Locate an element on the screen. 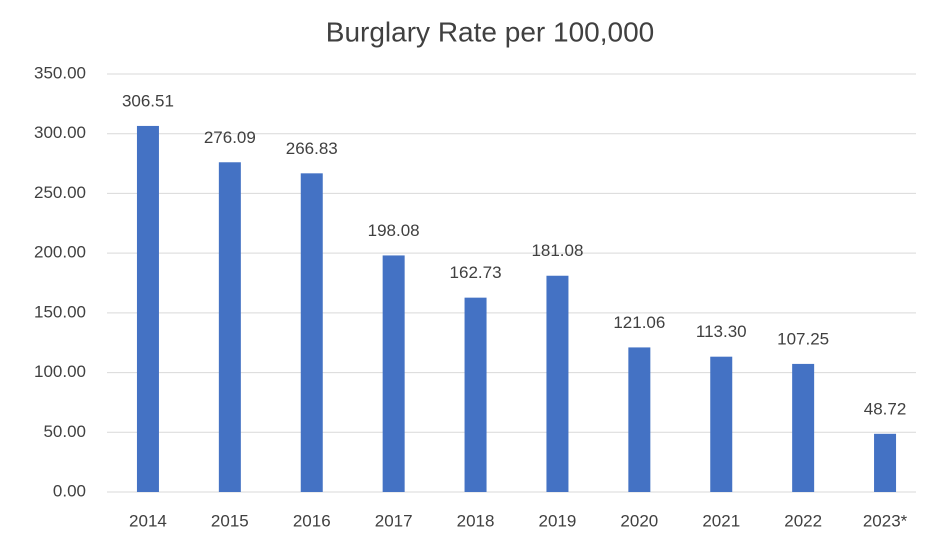 Image resolution: width=926 pixels, height=535 pixels. y-tick-label: 50.00 is located at coordinates (64, 431).